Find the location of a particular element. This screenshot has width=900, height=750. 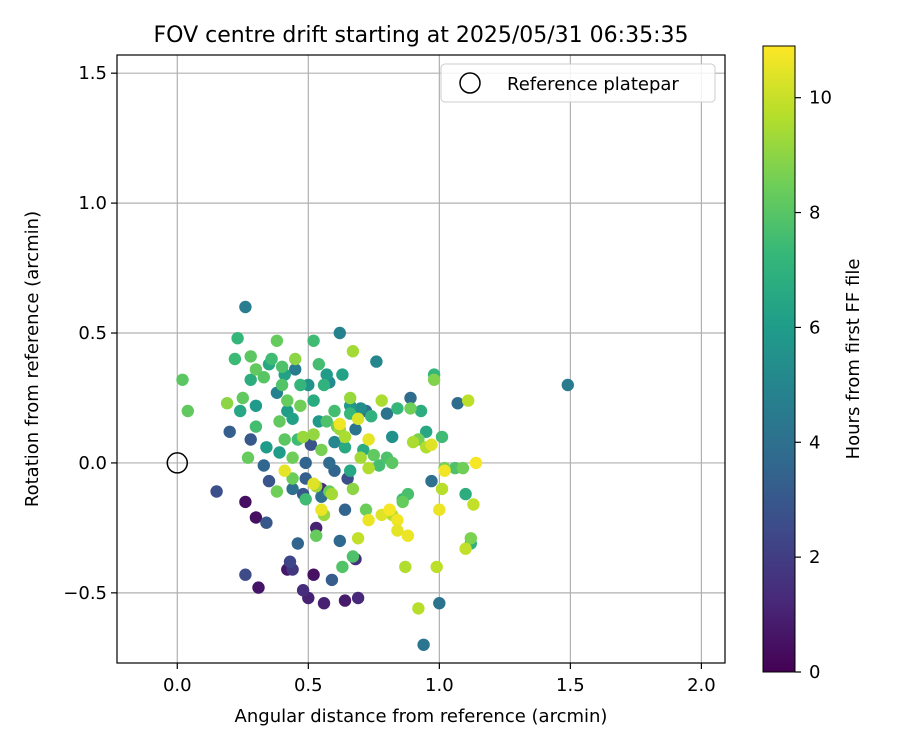

colorbar-bar is located at coordinates (779, 359).